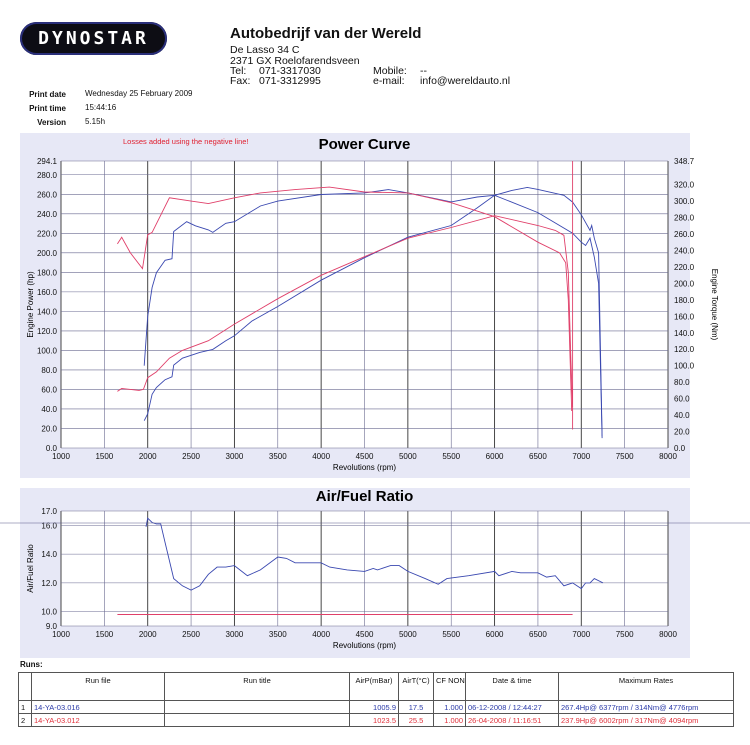  Describe the element at coordinates (684, 267) in the screenshot. I see `y2-tick-label: 220.0` at that location.